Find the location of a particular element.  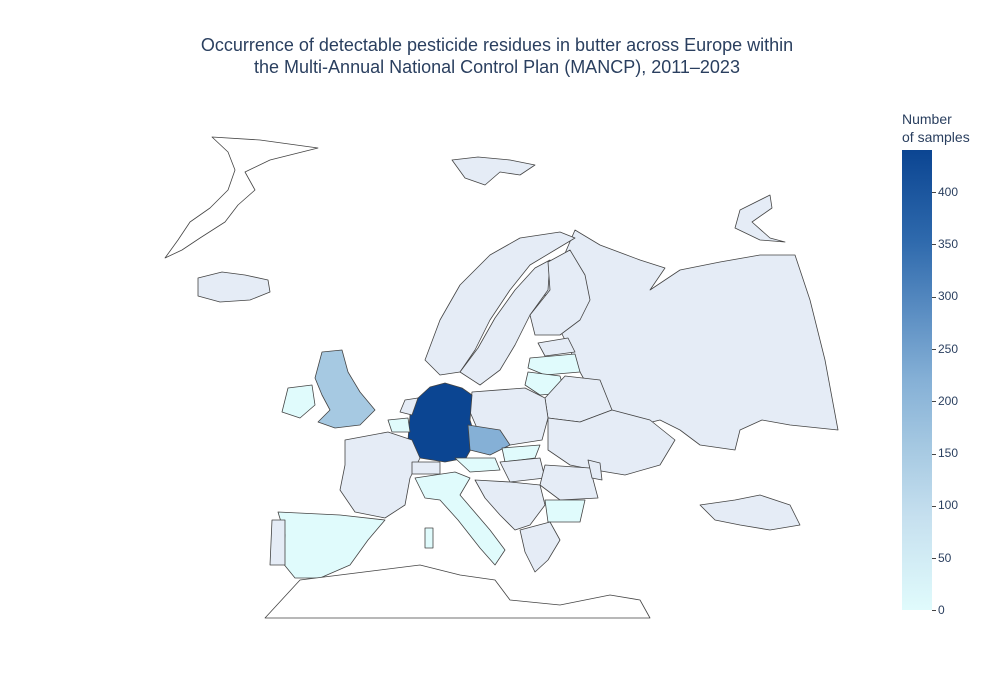

colorbar-tick-label: 400 is located at coordinates (945, 192).